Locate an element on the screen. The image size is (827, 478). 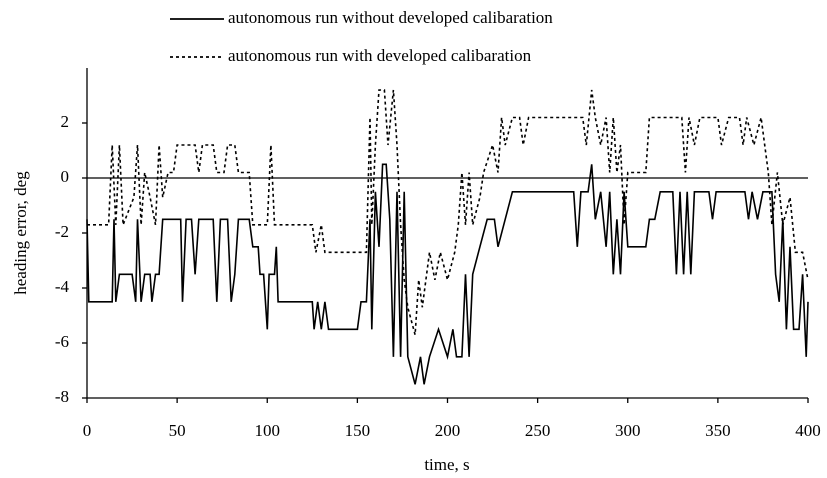
x-tick-label: 50 is located at coordinates (177, 430).